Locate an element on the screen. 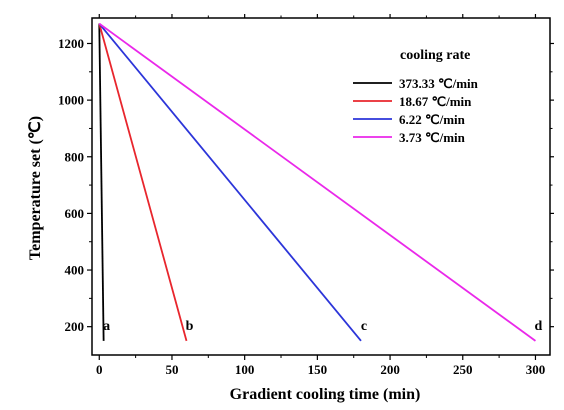 The image size is (564, 410). x-tick-label: 150 is located at coordinates (318, 369).